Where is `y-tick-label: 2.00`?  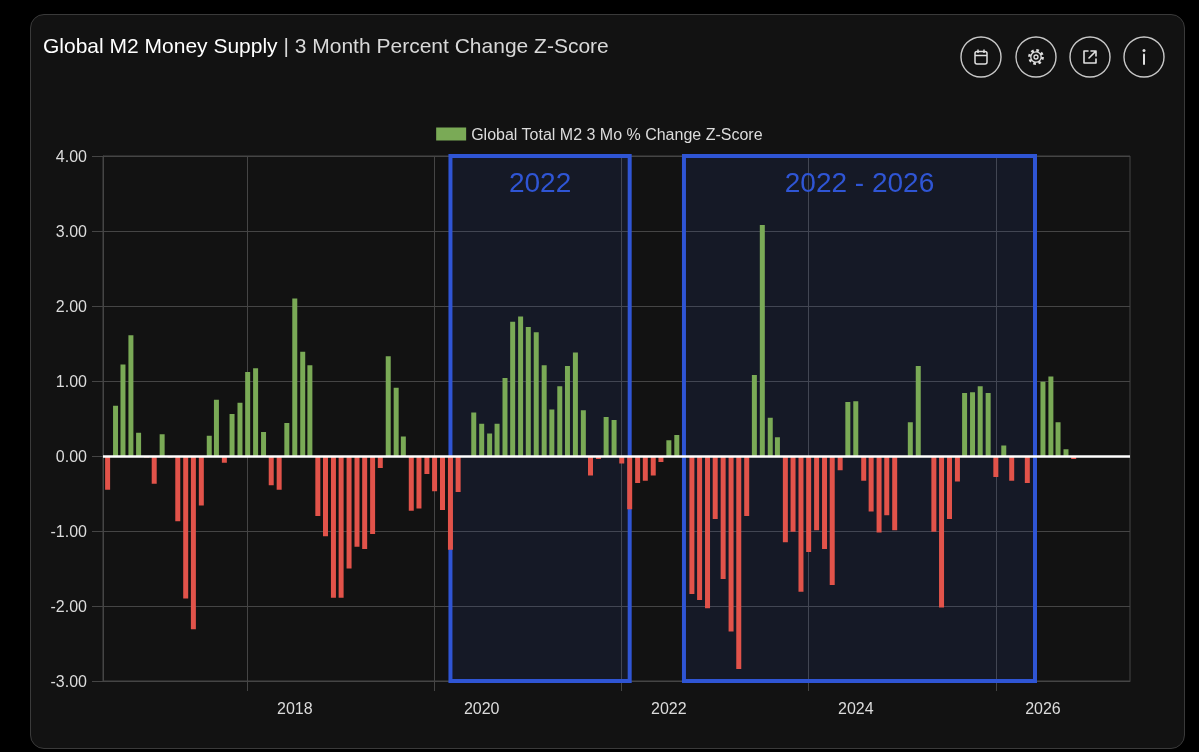
y-tick-label: 2.00 is located at coordinates (71, 306).